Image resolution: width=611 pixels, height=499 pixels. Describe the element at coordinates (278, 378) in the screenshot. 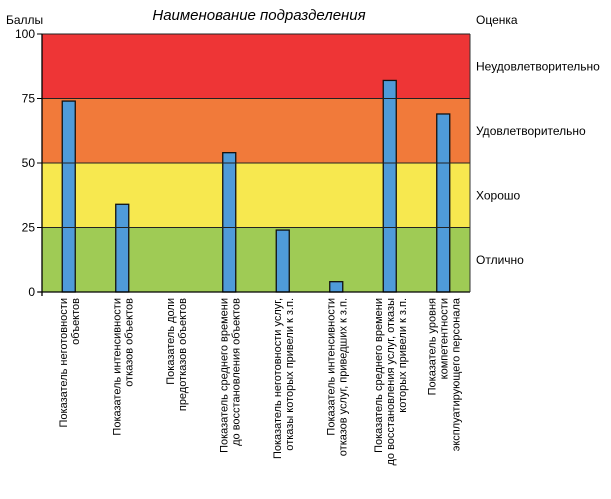

I see `category-label-line: Показатель неготовности услуг,` at that location.